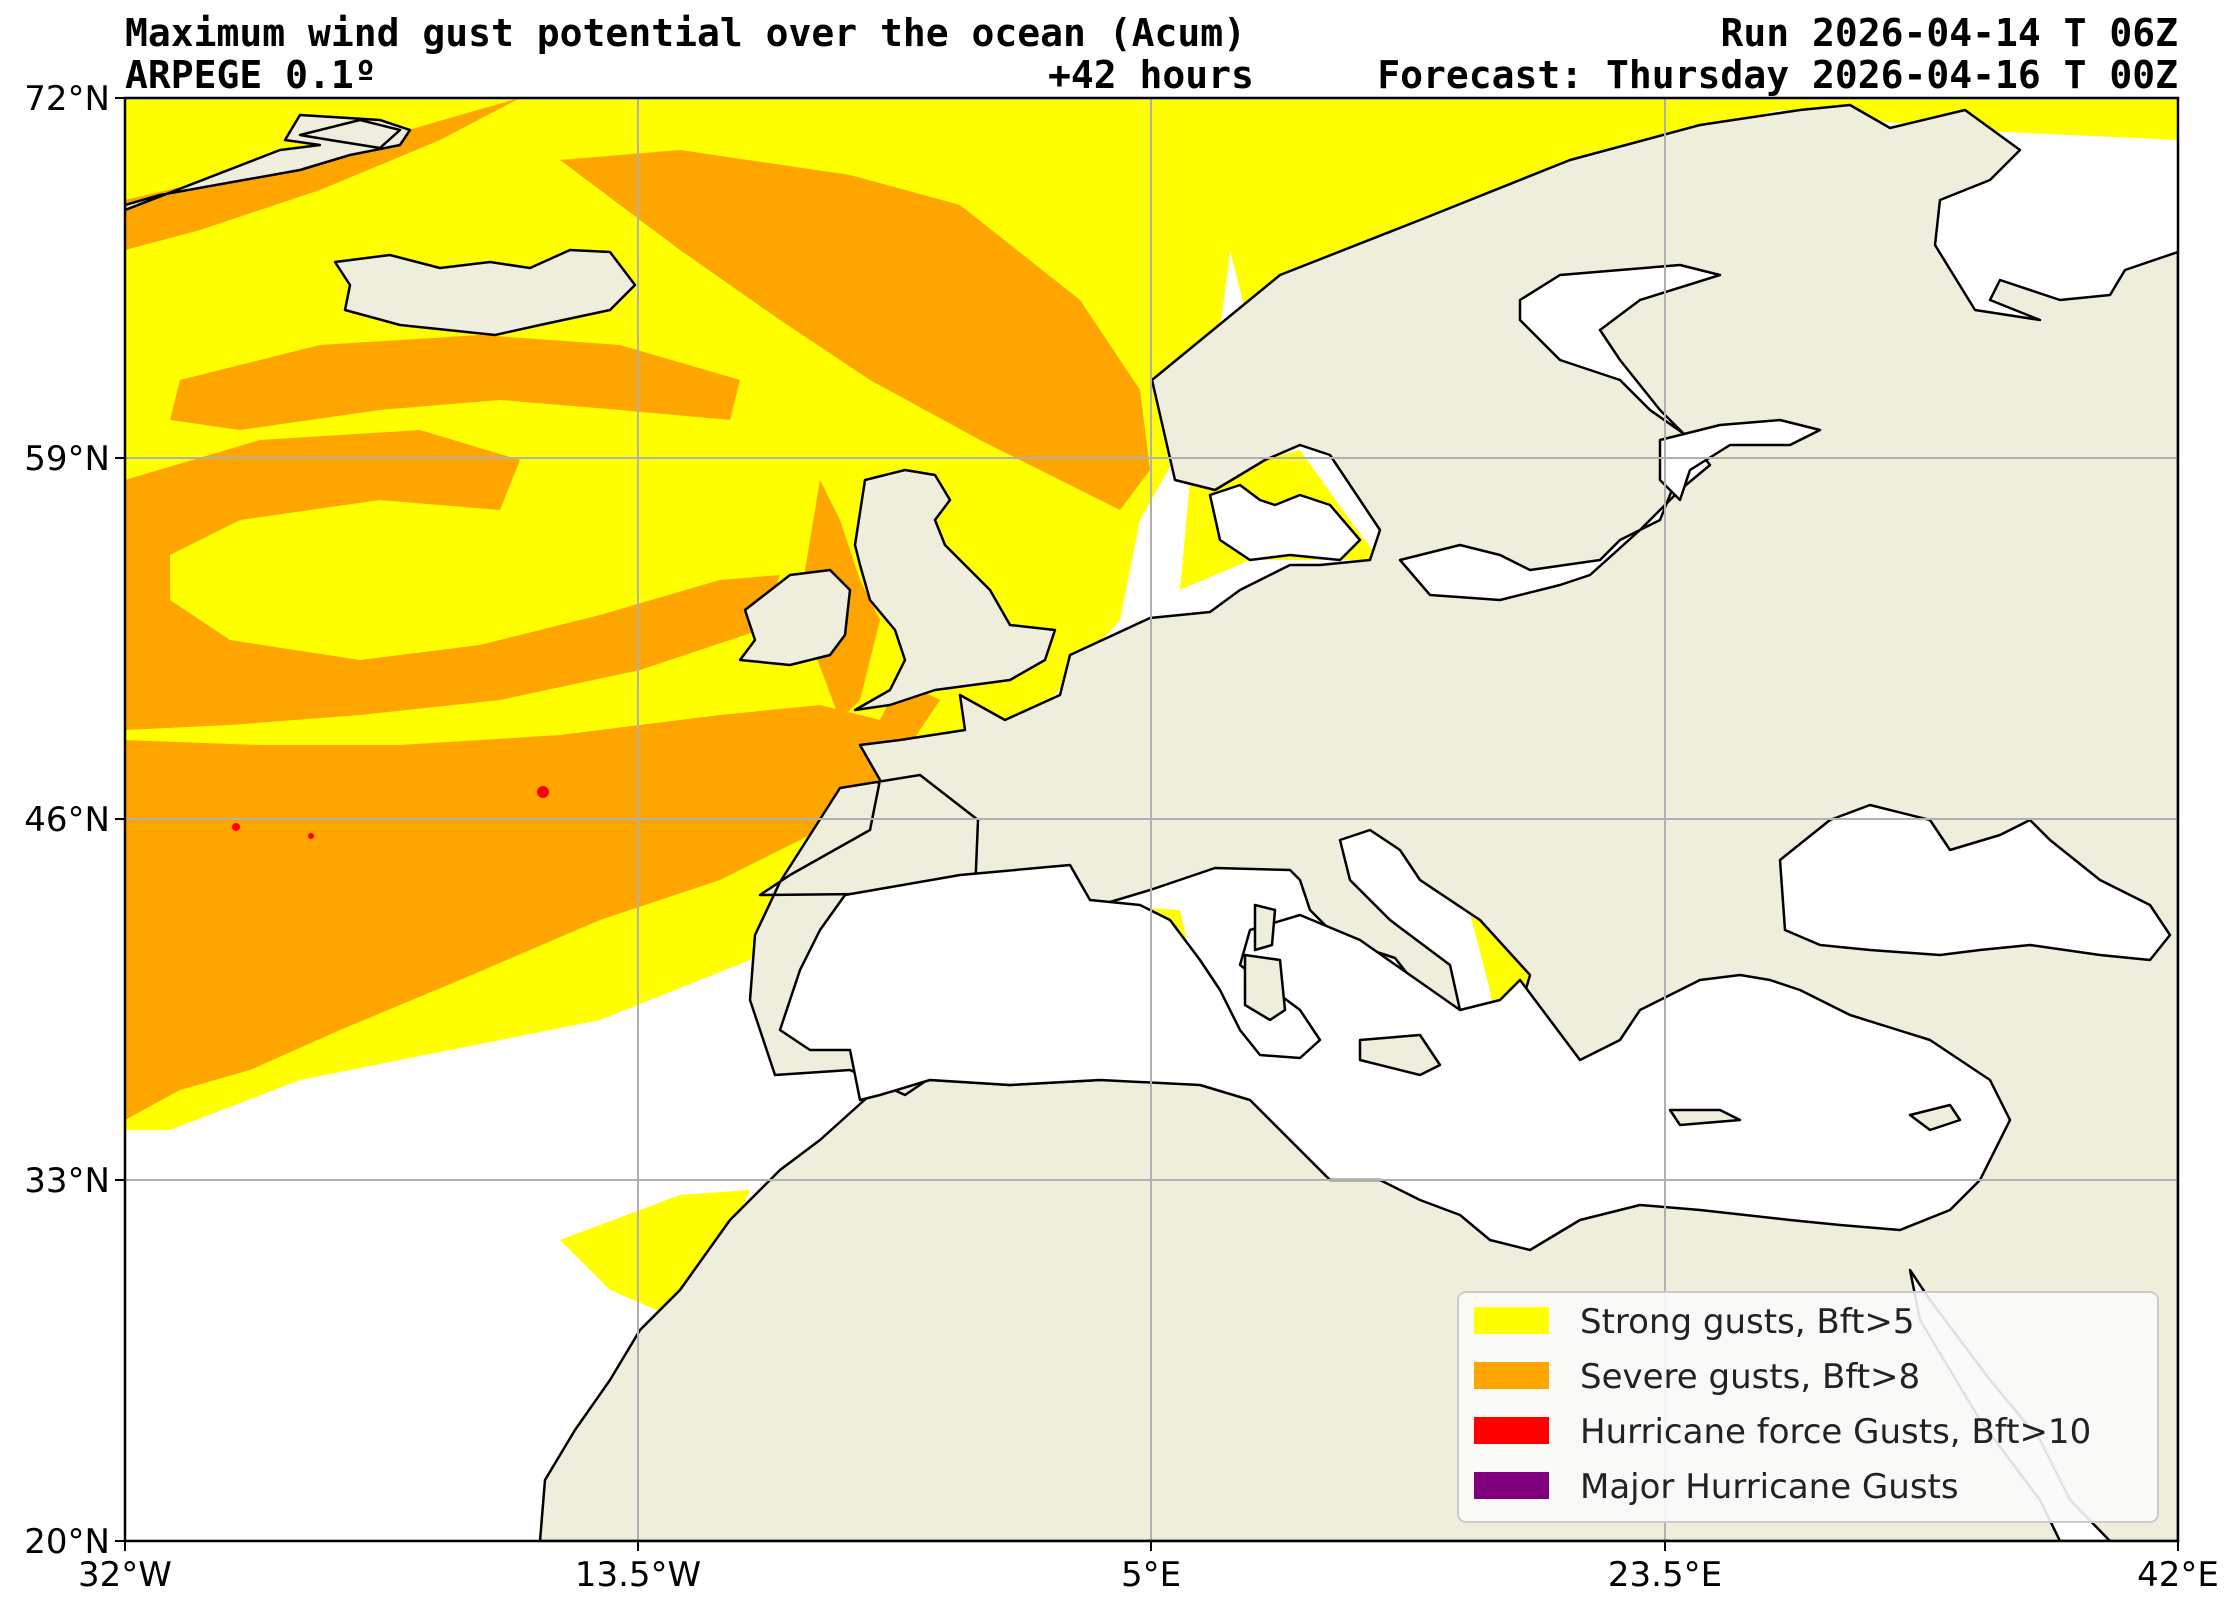  I want to click on model-label: ARPEGE 0.1º, so click(251, 75).